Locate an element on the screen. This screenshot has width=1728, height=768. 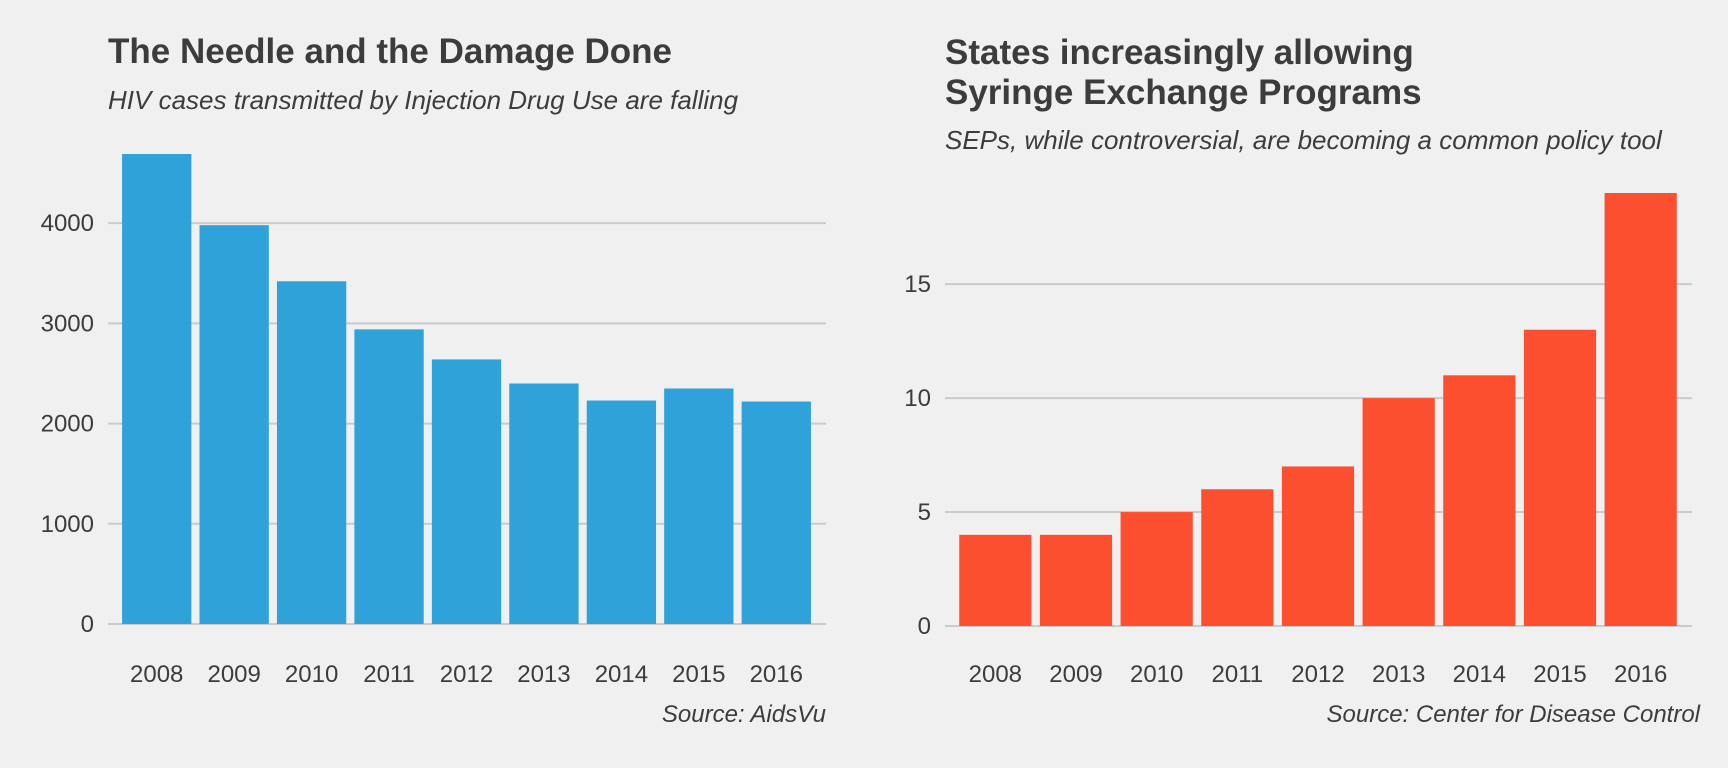
y-tick-label: 2000 is located at coordinates (67, 424).